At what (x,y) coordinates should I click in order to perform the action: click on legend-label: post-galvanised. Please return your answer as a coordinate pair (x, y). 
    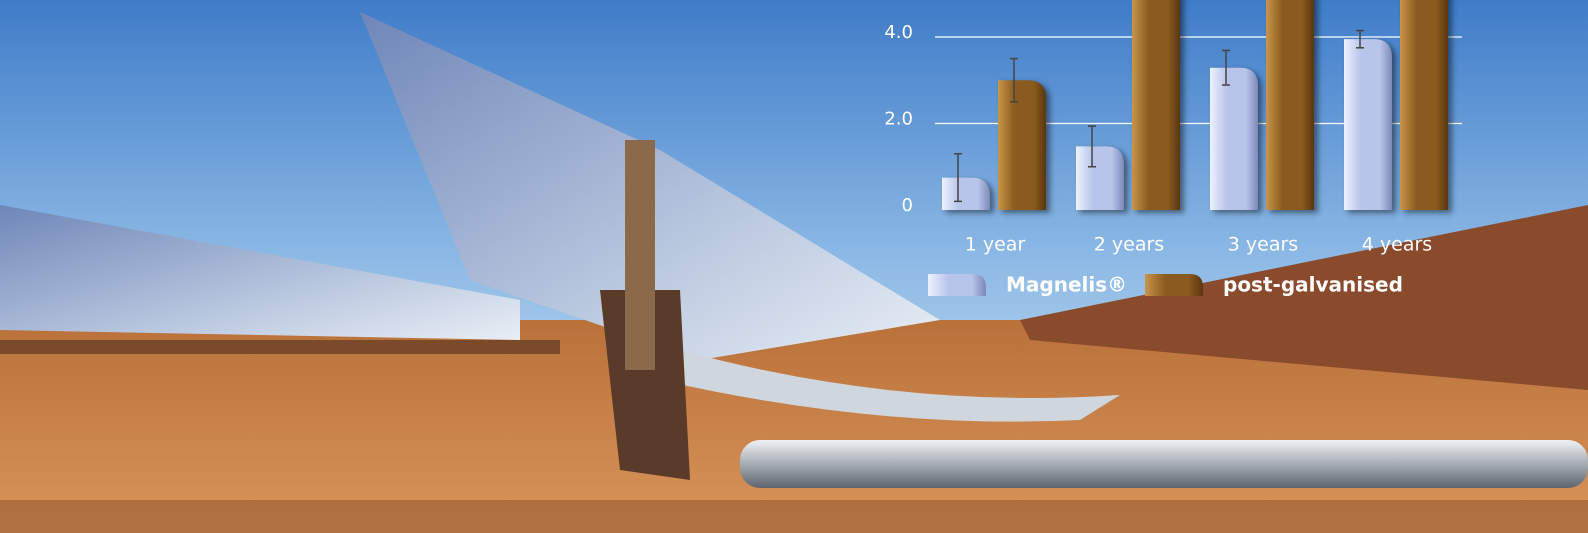
    Looking at the image, I should click on (1313, 285).